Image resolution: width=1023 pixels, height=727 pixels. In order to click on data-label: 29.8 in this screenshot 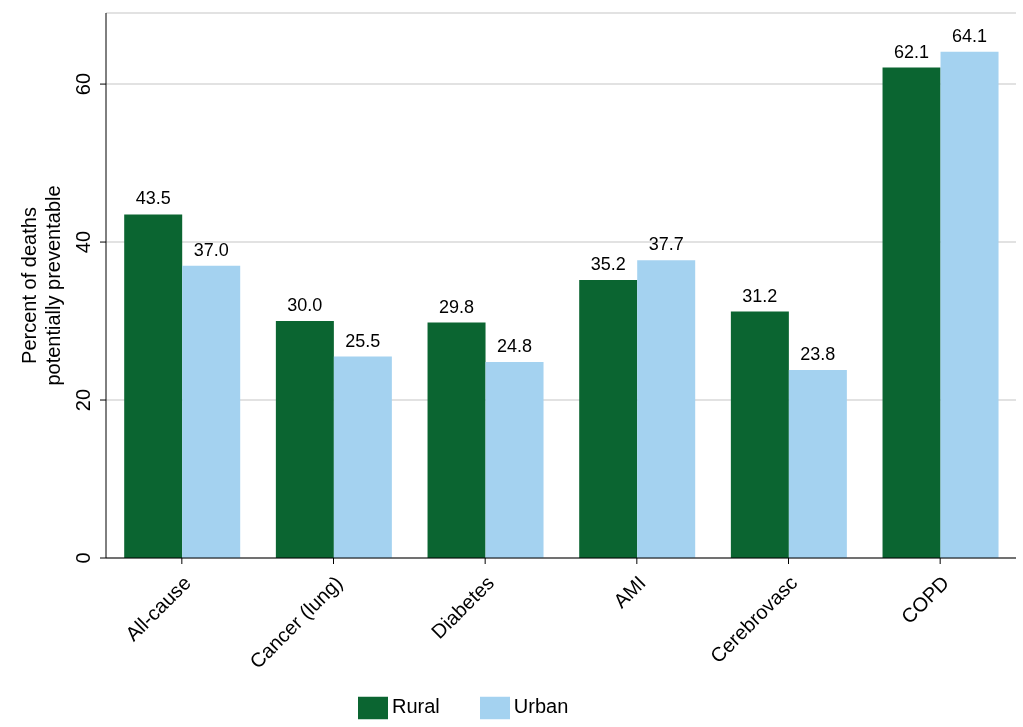, I will do `click(457, 306)`.